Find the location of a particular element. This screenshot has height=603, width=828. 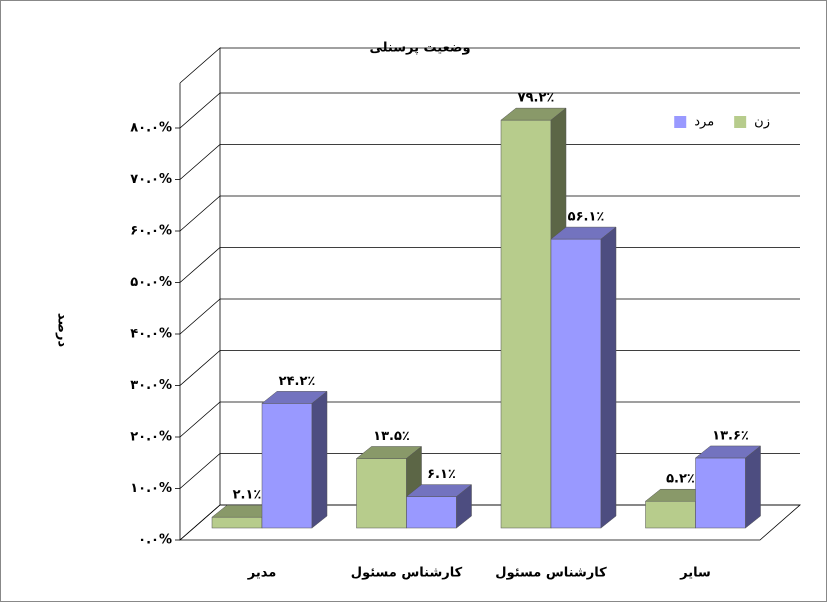

legend-label: مرد is located at coordinates (704, 122).